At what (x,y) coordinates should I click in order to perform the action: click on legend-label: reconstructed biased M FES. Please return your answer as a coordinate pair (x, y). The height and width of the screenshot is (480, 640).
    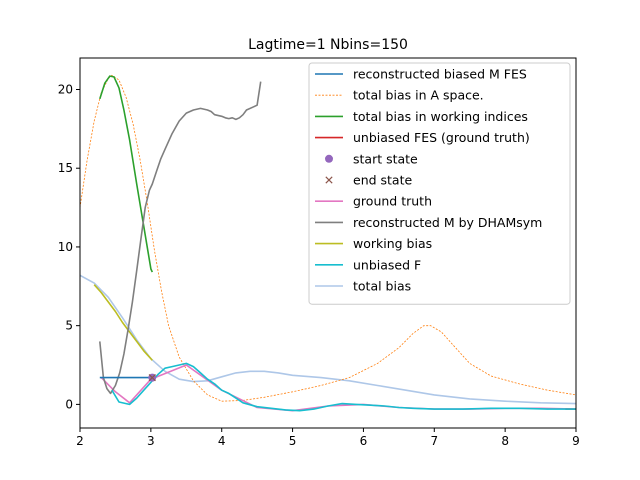
    Looking at the image, I should click on (440, 74).